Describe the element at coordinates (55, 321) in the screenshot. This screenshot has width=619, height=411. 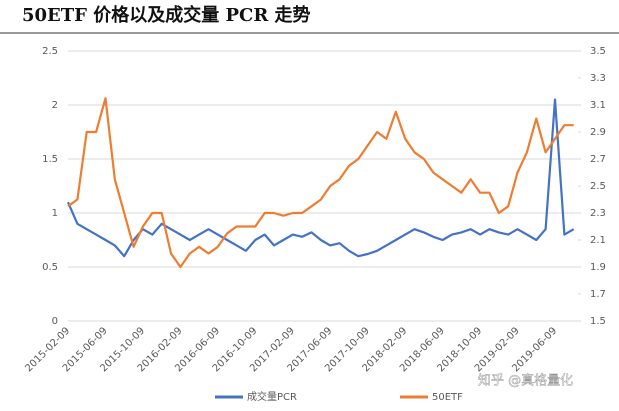
I see `y-tick-label: 0` at that location.